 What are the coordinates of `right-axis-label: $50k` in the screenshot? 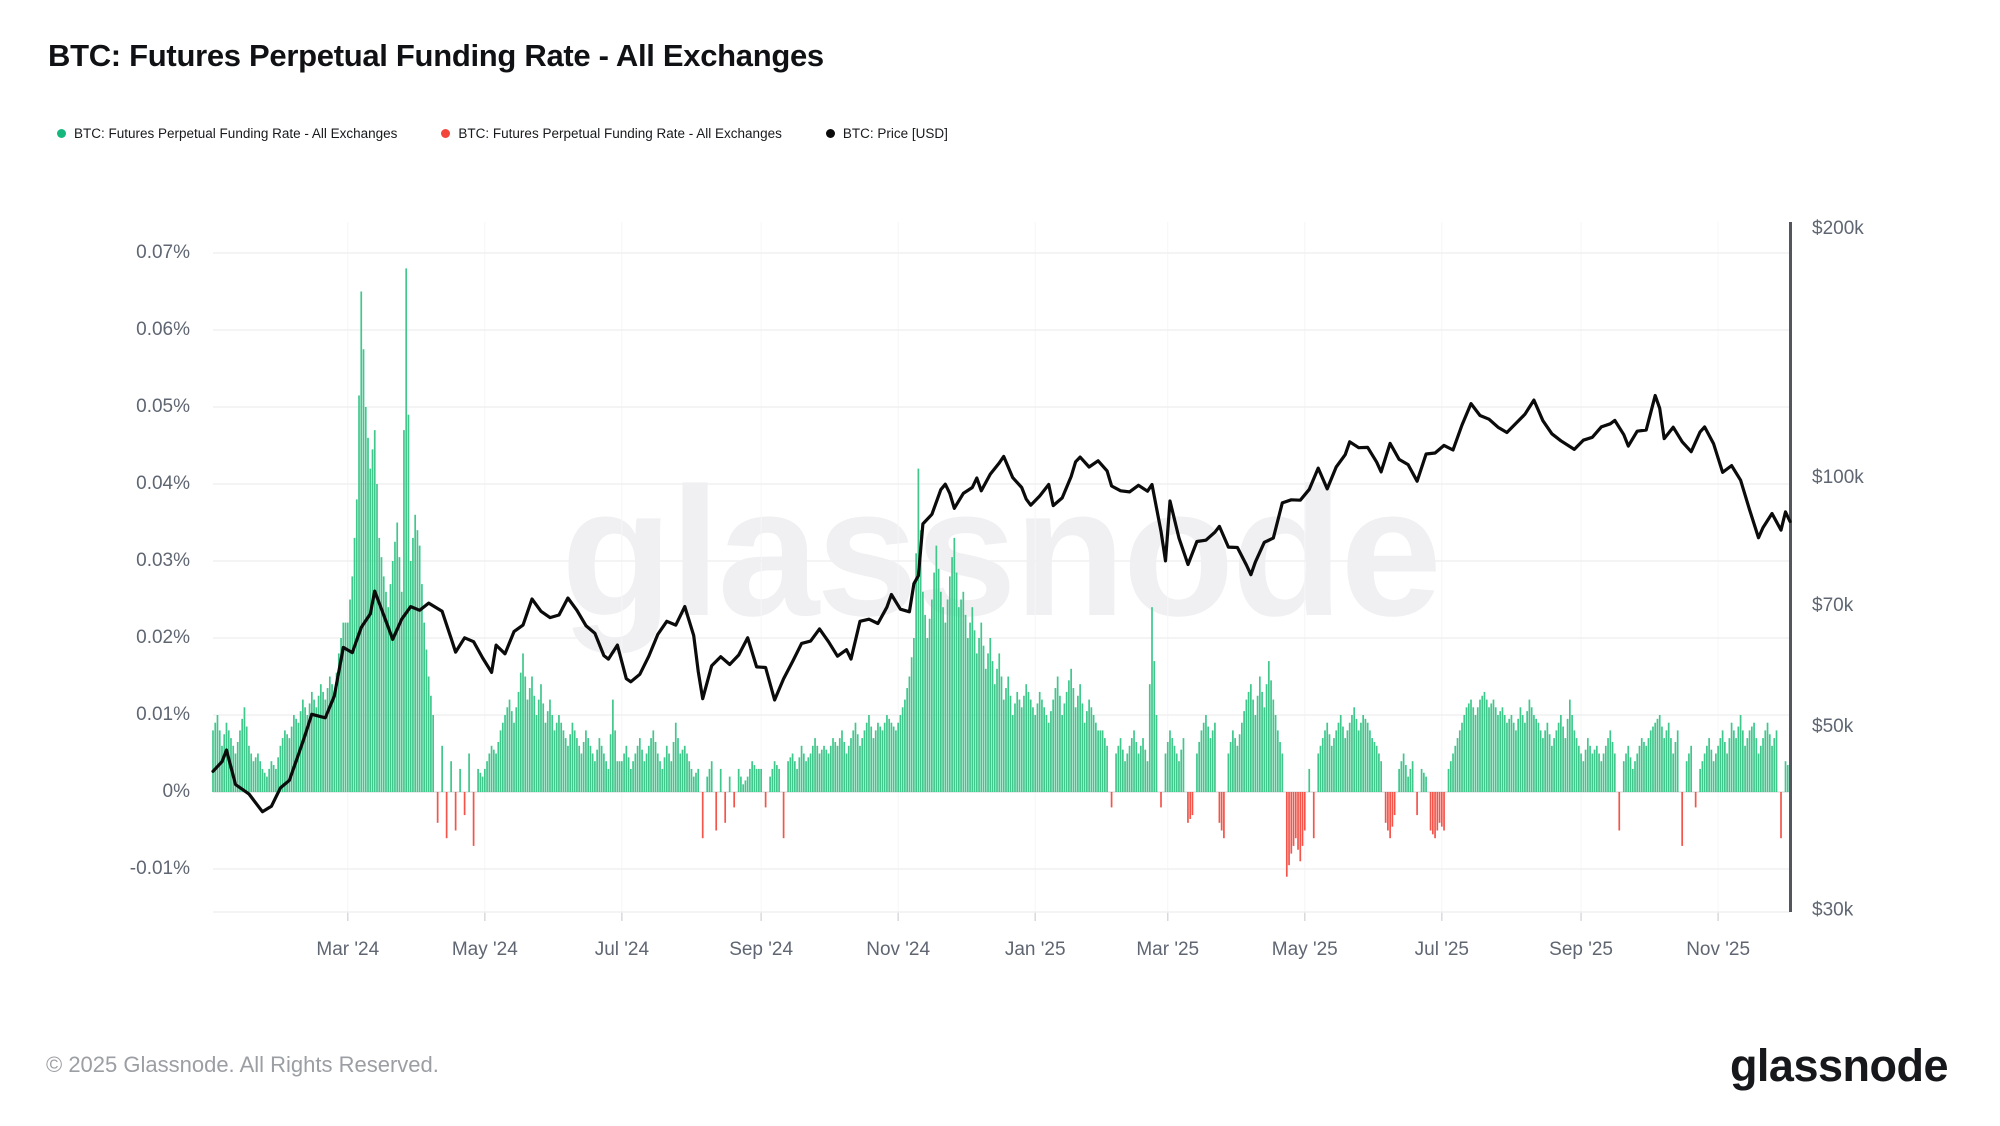 It's located at (1833, 726).